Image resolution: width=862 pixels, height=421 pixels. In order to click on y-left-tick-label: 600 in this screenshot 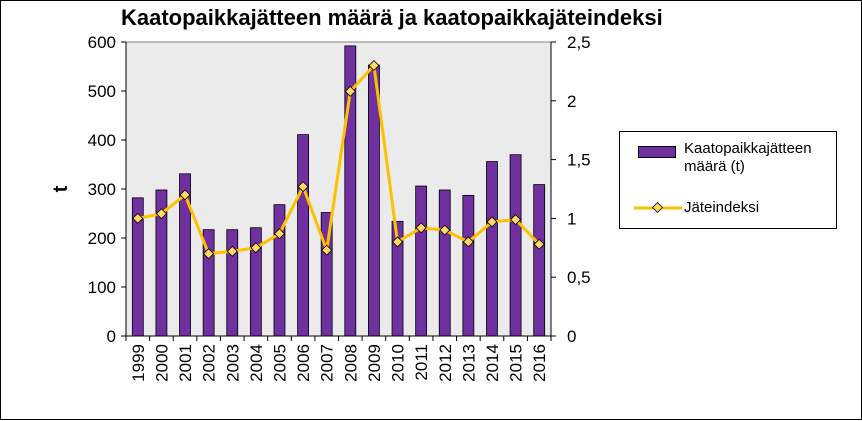, I will do `click(102, 42)`.